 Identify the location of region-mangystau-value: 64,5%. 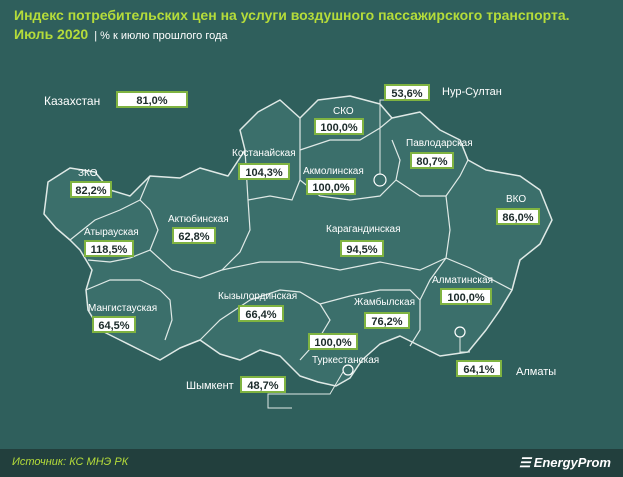
(114, 324).